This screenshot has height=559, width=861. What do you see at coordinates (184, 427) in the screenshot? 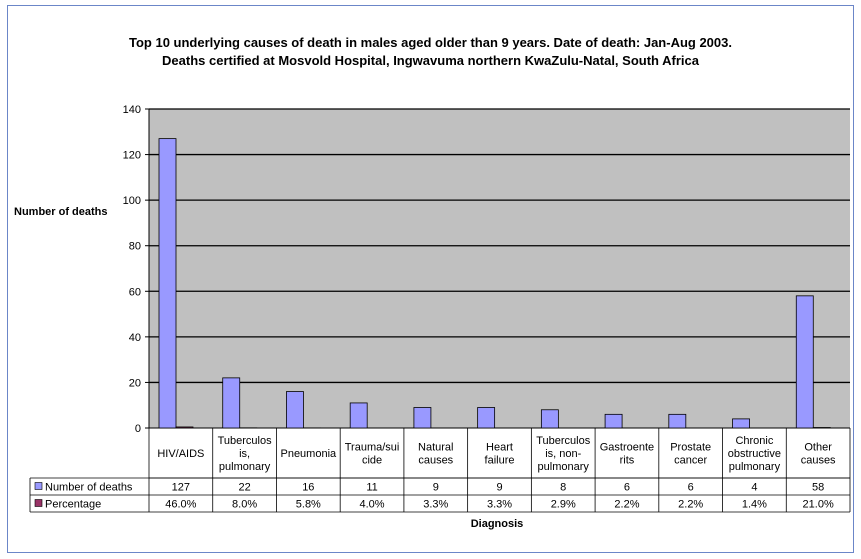
I see `bar-percentage` at bounding box center [184, 427].